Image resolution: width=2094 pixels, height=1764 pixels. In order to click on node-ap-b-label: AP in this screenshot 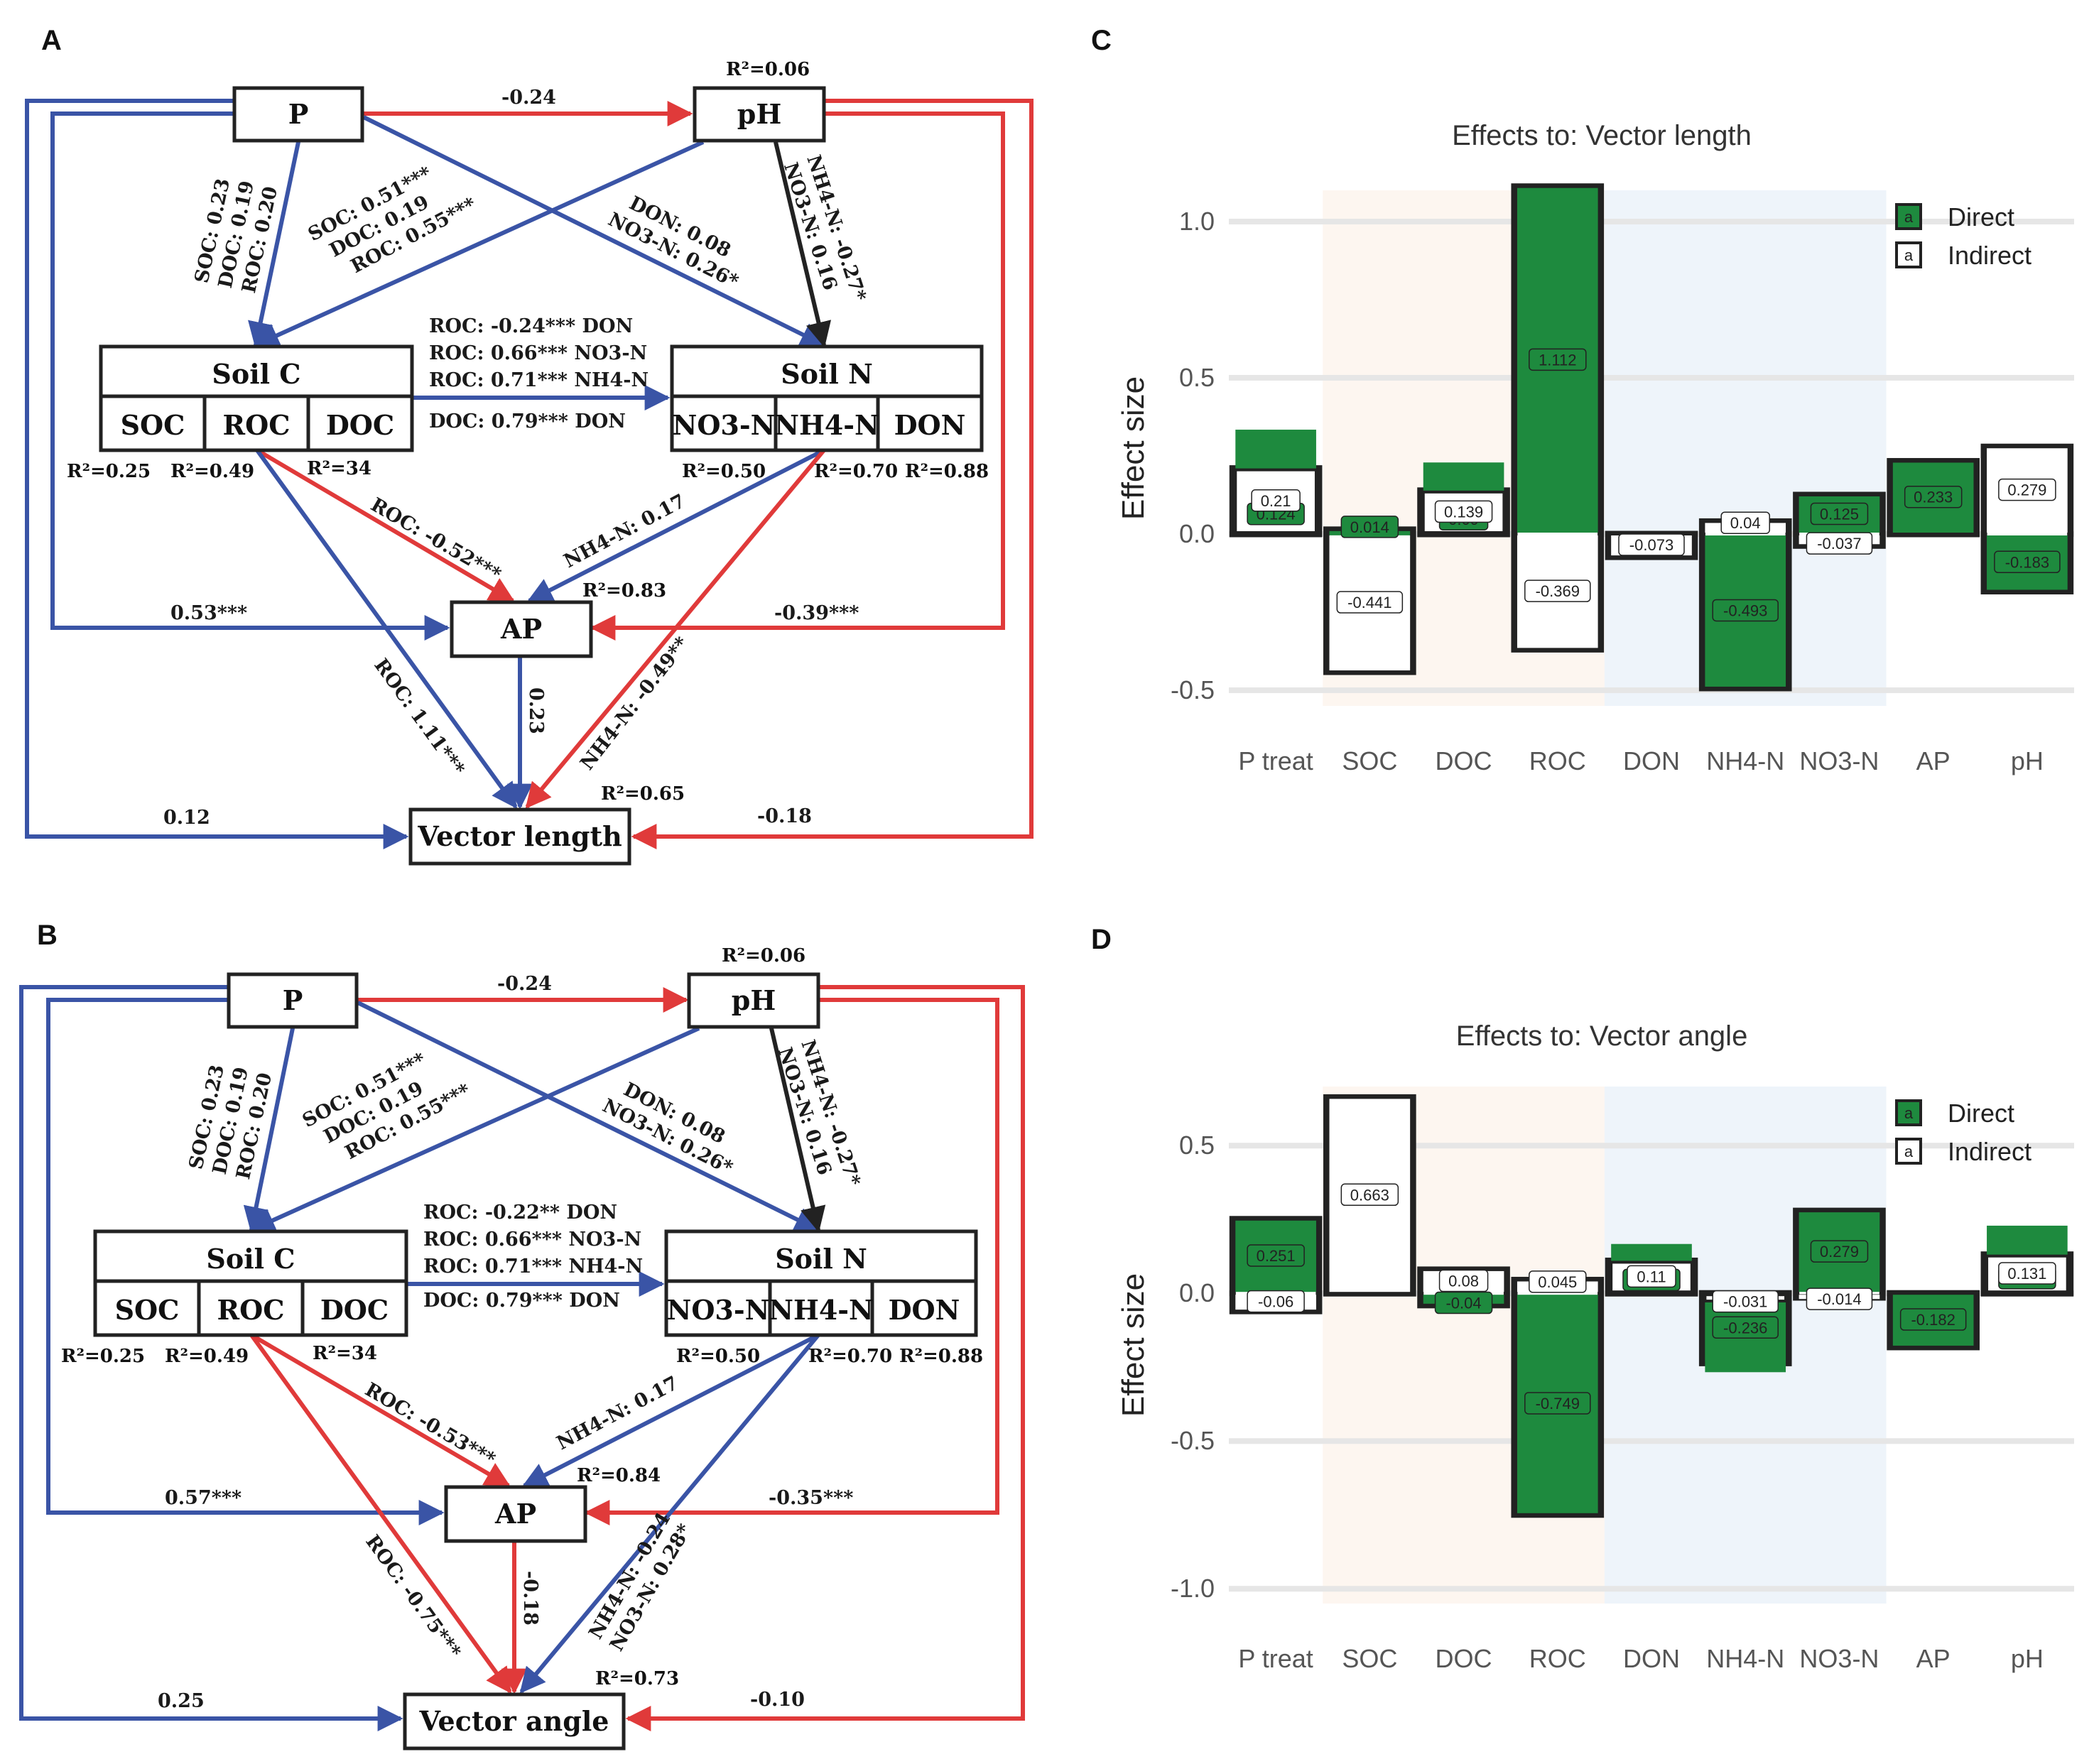, I will do `click(515, 1514)`.